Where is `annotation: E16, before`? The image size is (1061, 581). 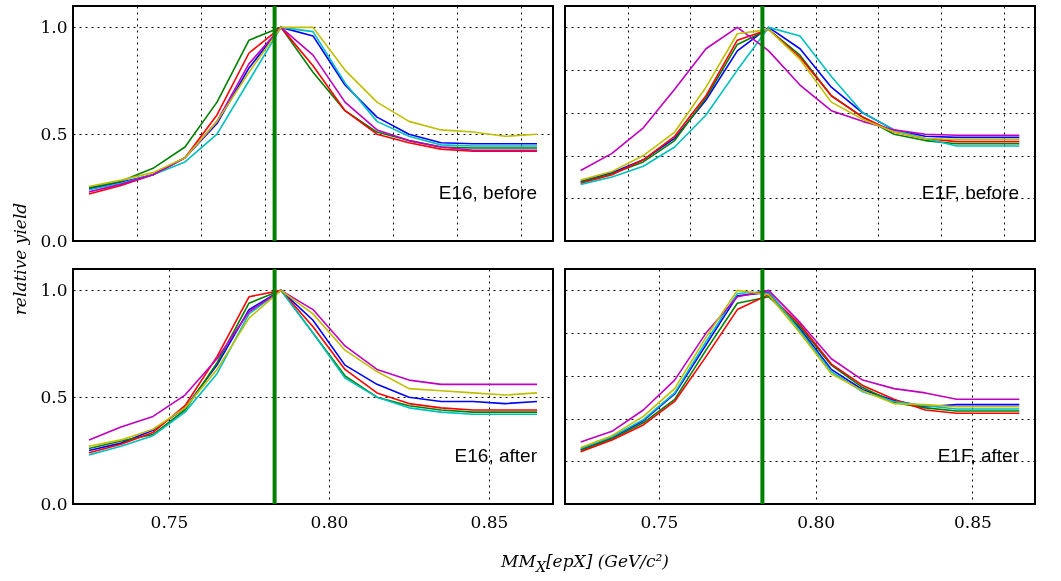 annotation: E16, before is located at coordinates (487, 192).